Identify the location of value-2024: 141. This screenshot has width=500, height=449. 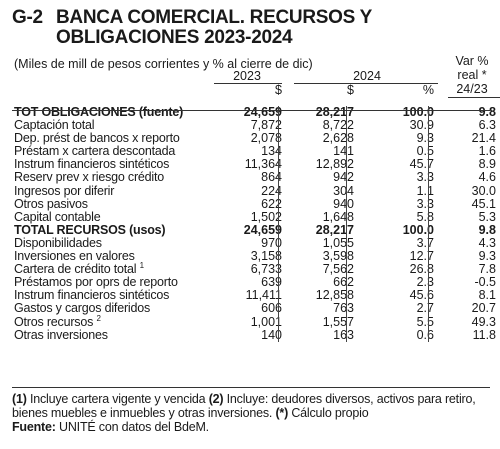
(343, 151).